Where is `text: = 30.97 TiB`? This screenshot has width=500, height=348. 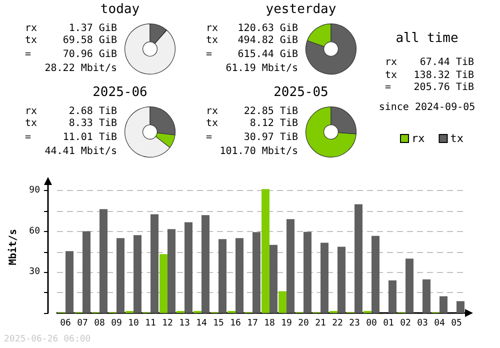 text: = 30.97 TiB is located at coordinates (252, 137).